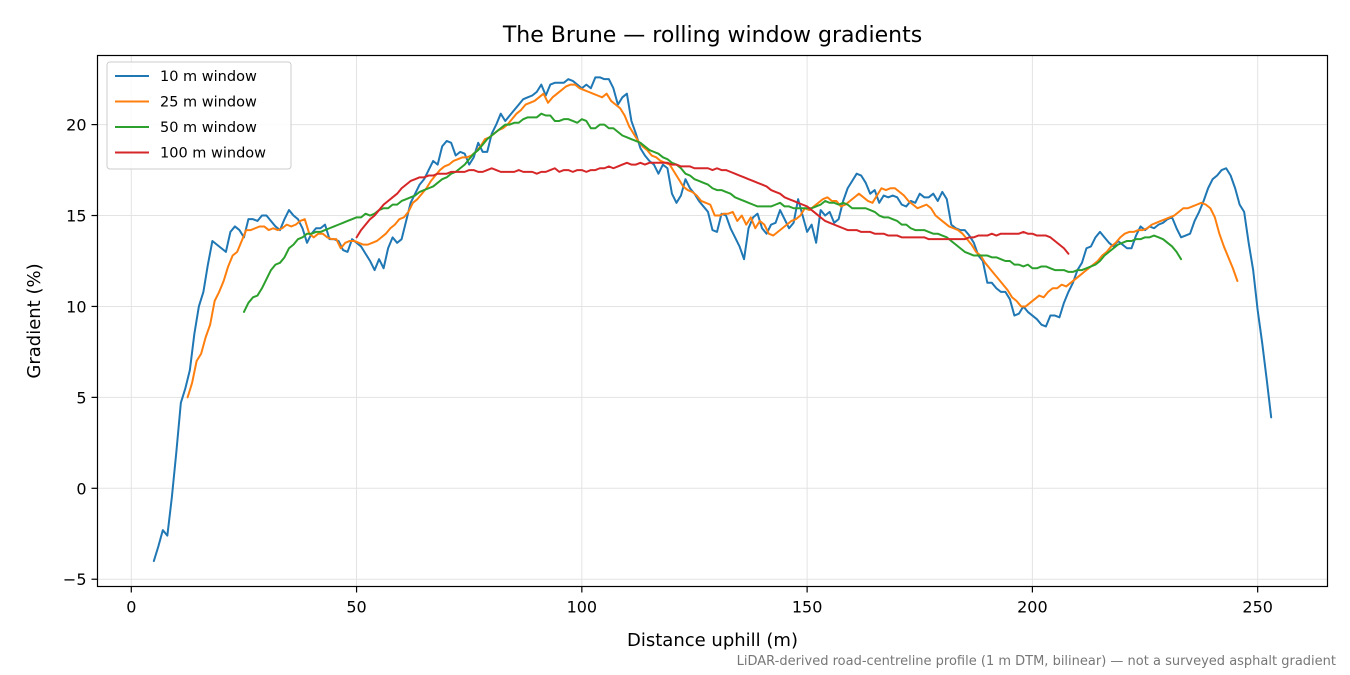 Image resolution: width=1350 pixels, height=675 pixels. What do you see at coordinates (76, 306) in the screenshot?
I see `y-tick-label: 10` at bounding box center [76, 306].